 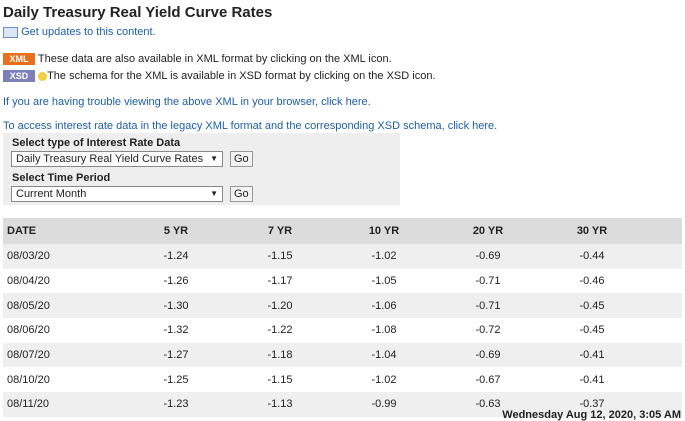 I want to click on rate-cell: -1.05, so click(x=384, y=281).